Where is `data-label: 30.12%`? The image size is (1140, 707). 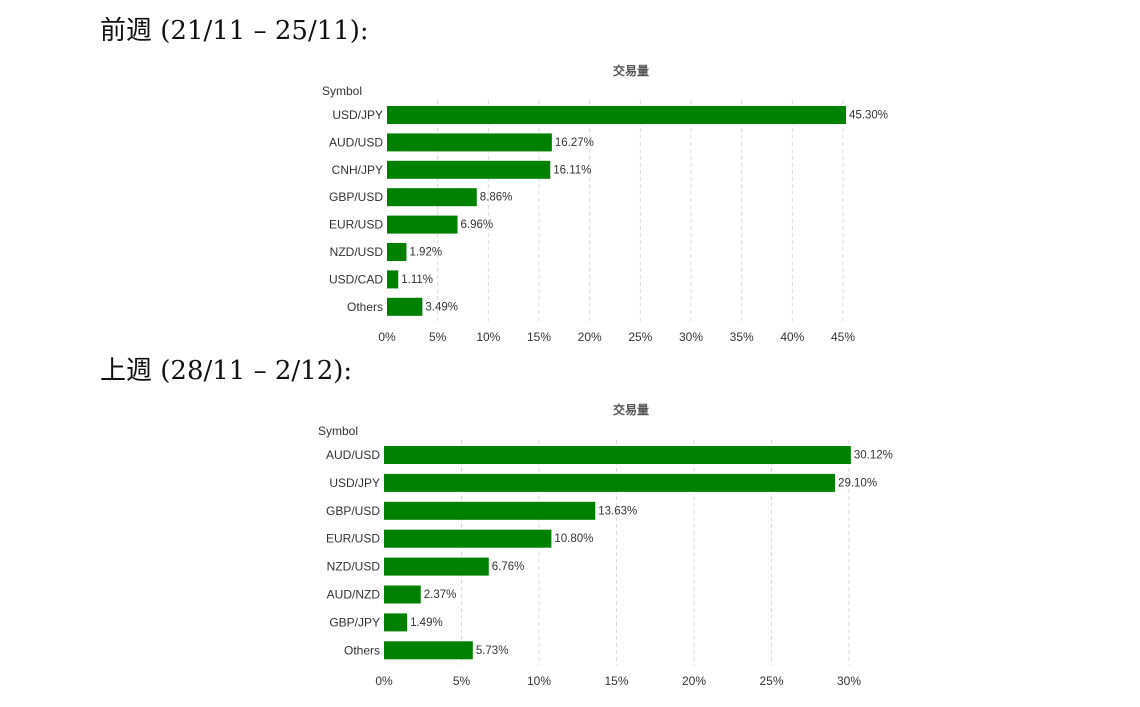 data-label: 30.12% is located at coordinates (873, 456).